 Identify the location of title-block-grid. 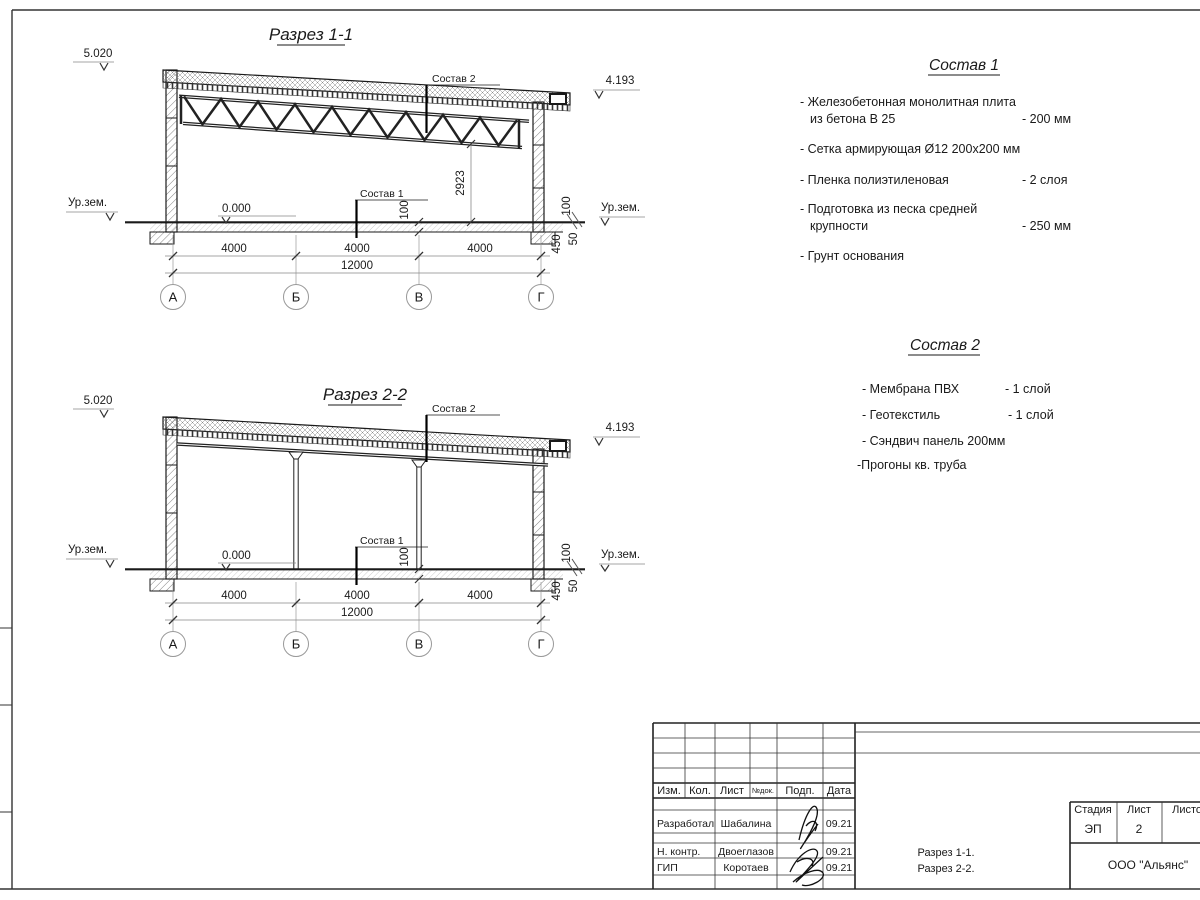
(926, 806).